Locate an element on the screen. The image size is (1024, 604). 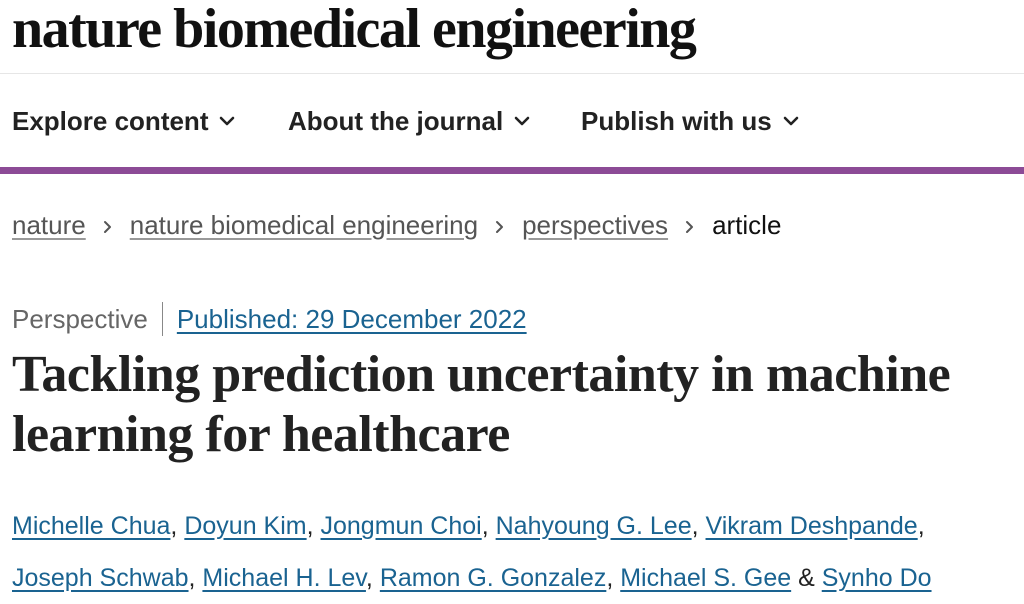
article-meta: Perspective Published: 29 December 2022 is located at coordinates (269, 319).